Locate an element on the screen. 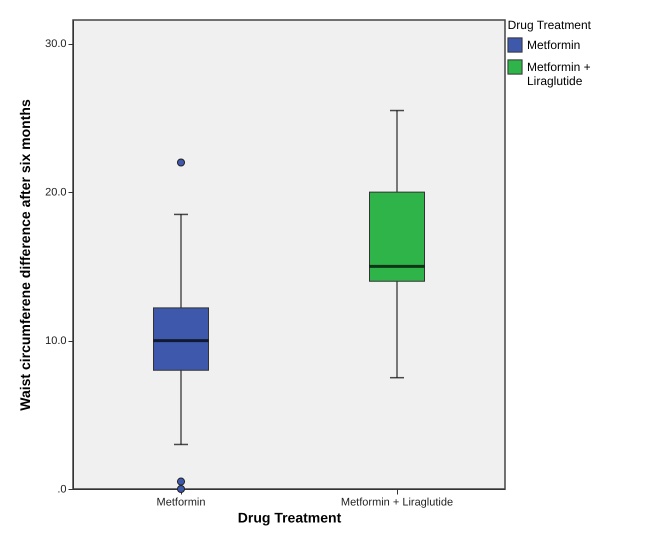 This screenshot has width=654, height=533. y-tick-label: 10.0 is located at coordinates (55, 341).